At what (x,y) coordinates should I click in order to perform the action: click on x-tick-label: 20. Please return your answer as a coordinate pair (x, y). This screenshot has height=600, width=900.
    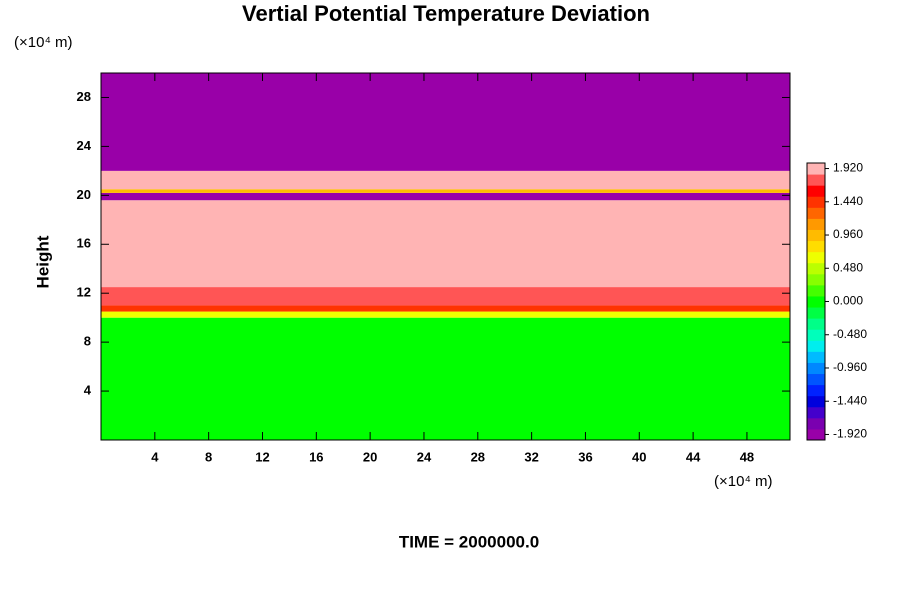
    Looking at the image, I should click on (370, 456).